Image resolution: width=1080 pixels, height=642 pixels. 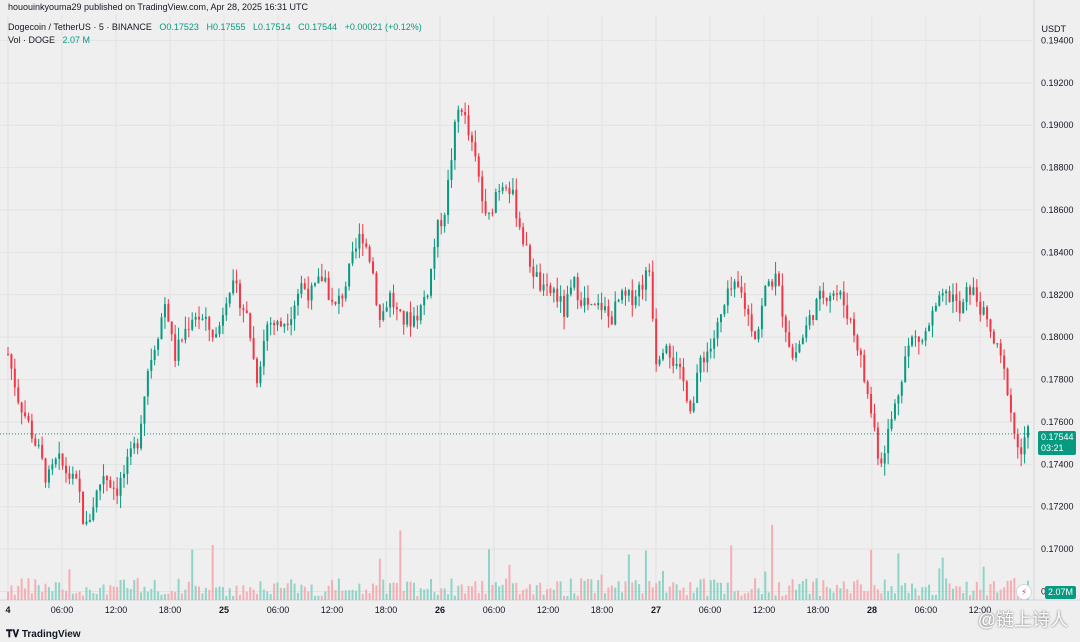 I want to click on x-tick-label: 28, so click(x=872, y=610).